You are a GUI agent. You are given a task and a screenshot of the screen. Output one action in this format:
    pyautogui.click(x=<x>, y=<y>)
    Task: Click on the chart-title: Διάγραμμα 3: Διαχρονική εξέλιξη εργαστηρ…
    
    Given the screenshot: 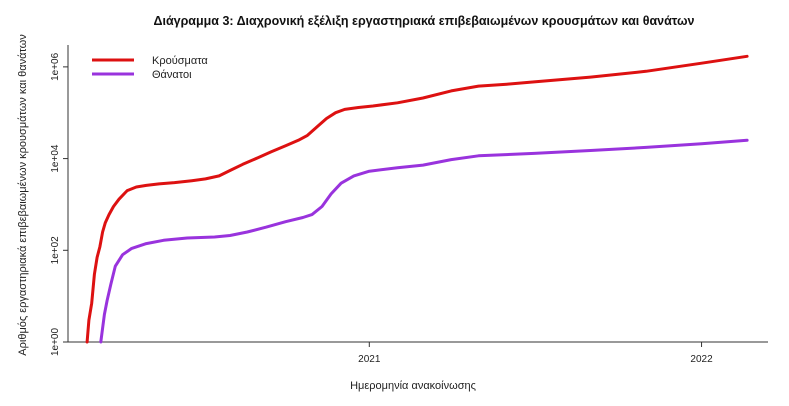 What is the action you would take?
    pyautogui.click(x=423, y=21)
    